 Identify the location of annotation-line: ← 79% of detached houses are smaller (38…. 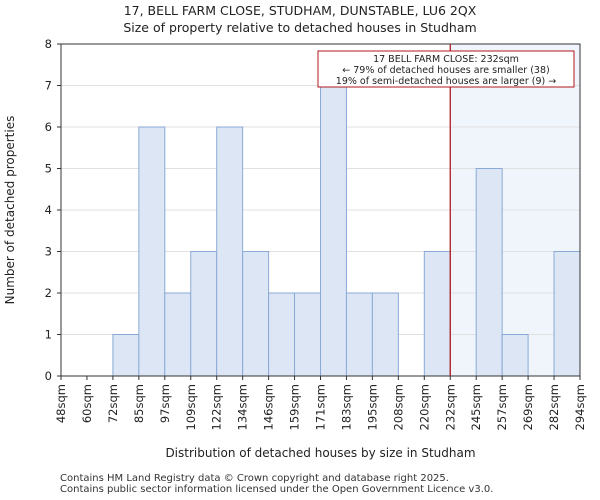
(445, 70).